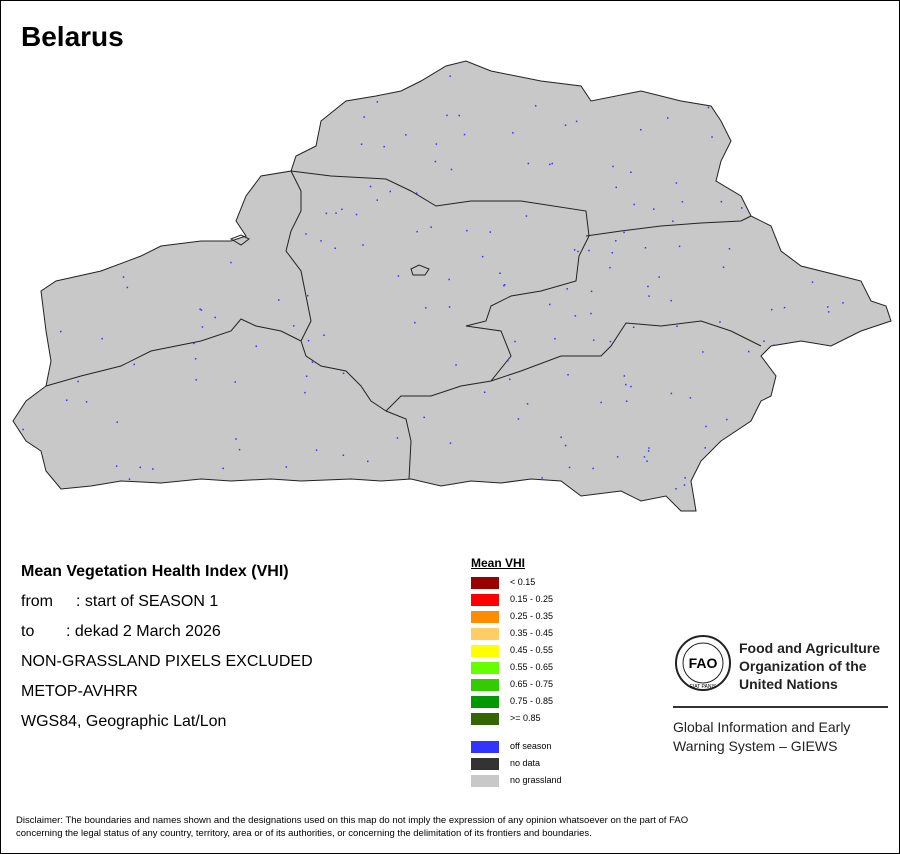  Describe the element at coordinates (147, 601) in the screenshot. I see `info-value: : start of SEASON 1` at that location.